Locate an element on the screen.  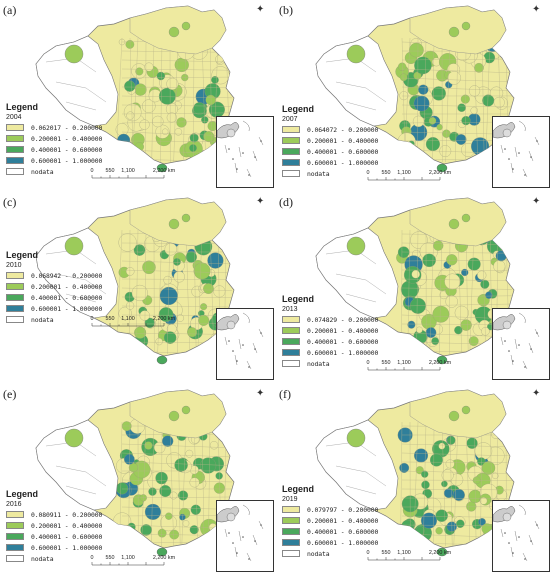
legend-year: 2013 is located at coordinates (290, 309).